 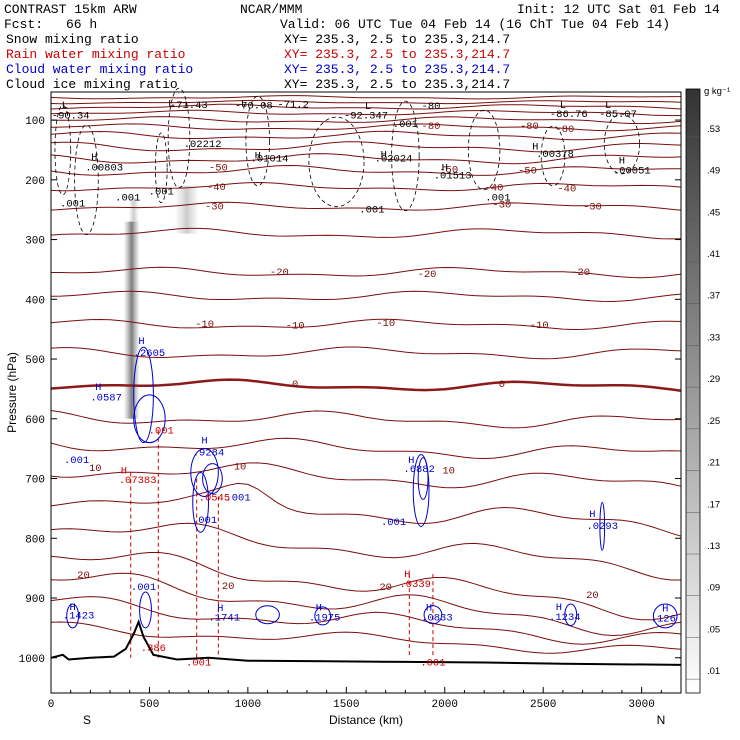 What do you see at coordinates (204, 325) in the screenshot?
I see `isotherm-label: -10` at bounding box center [204, 325].